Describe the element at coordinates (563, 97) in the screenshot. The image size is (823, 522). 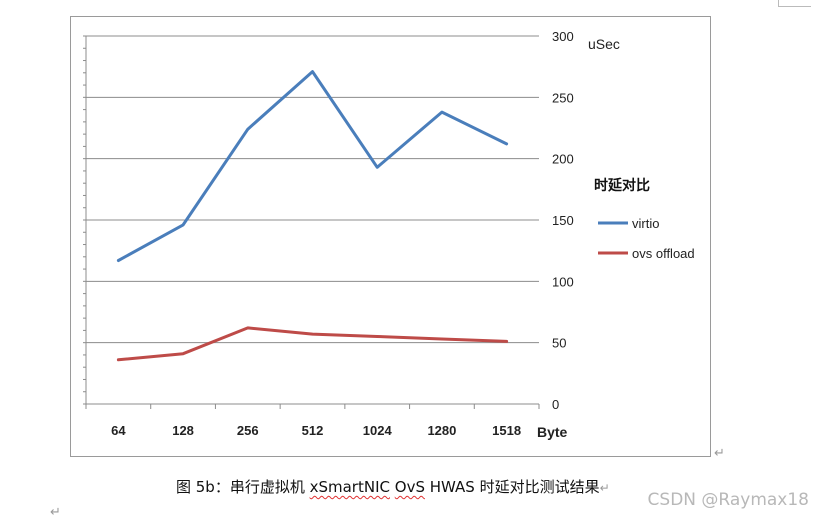
I see `y-tick-label: 250` at that location.